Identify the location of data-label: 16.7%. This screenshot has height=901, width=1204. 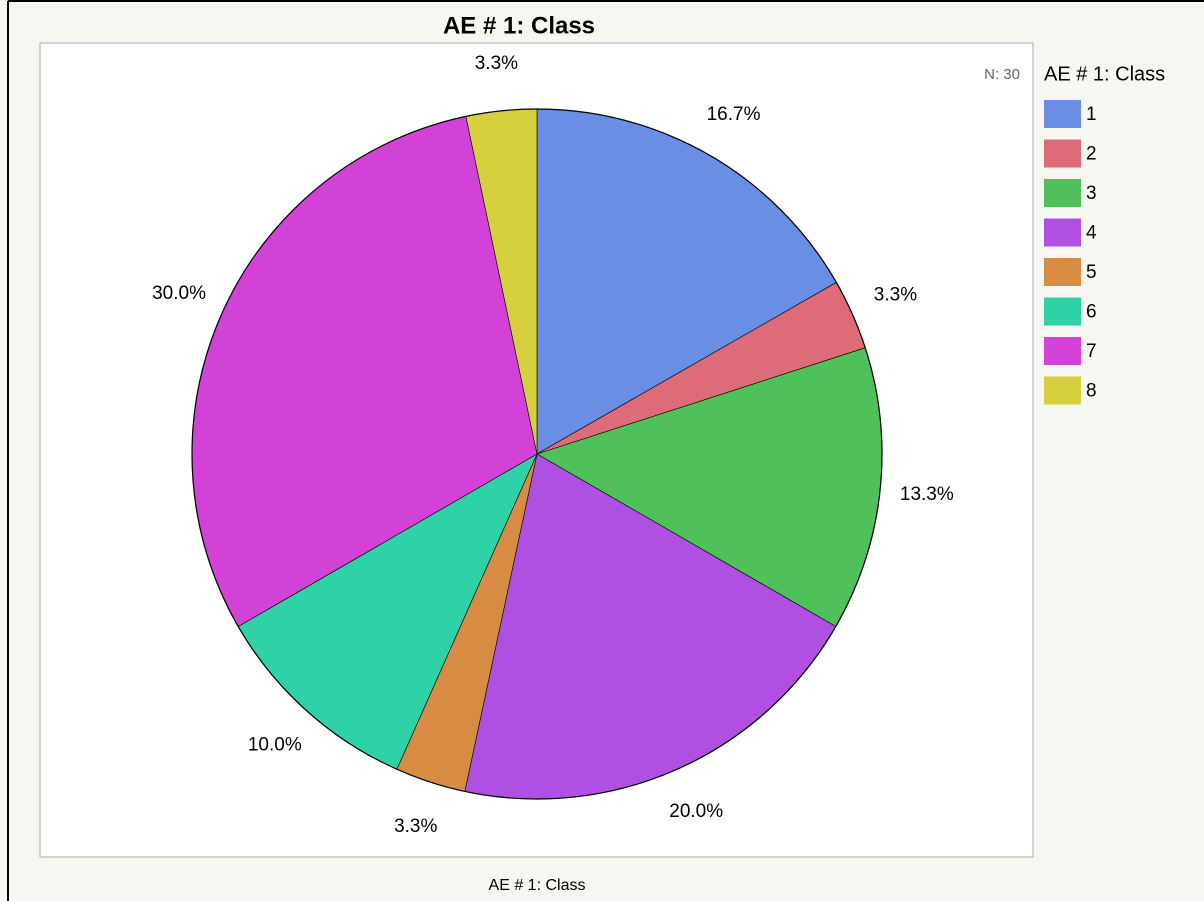
(734, 114).